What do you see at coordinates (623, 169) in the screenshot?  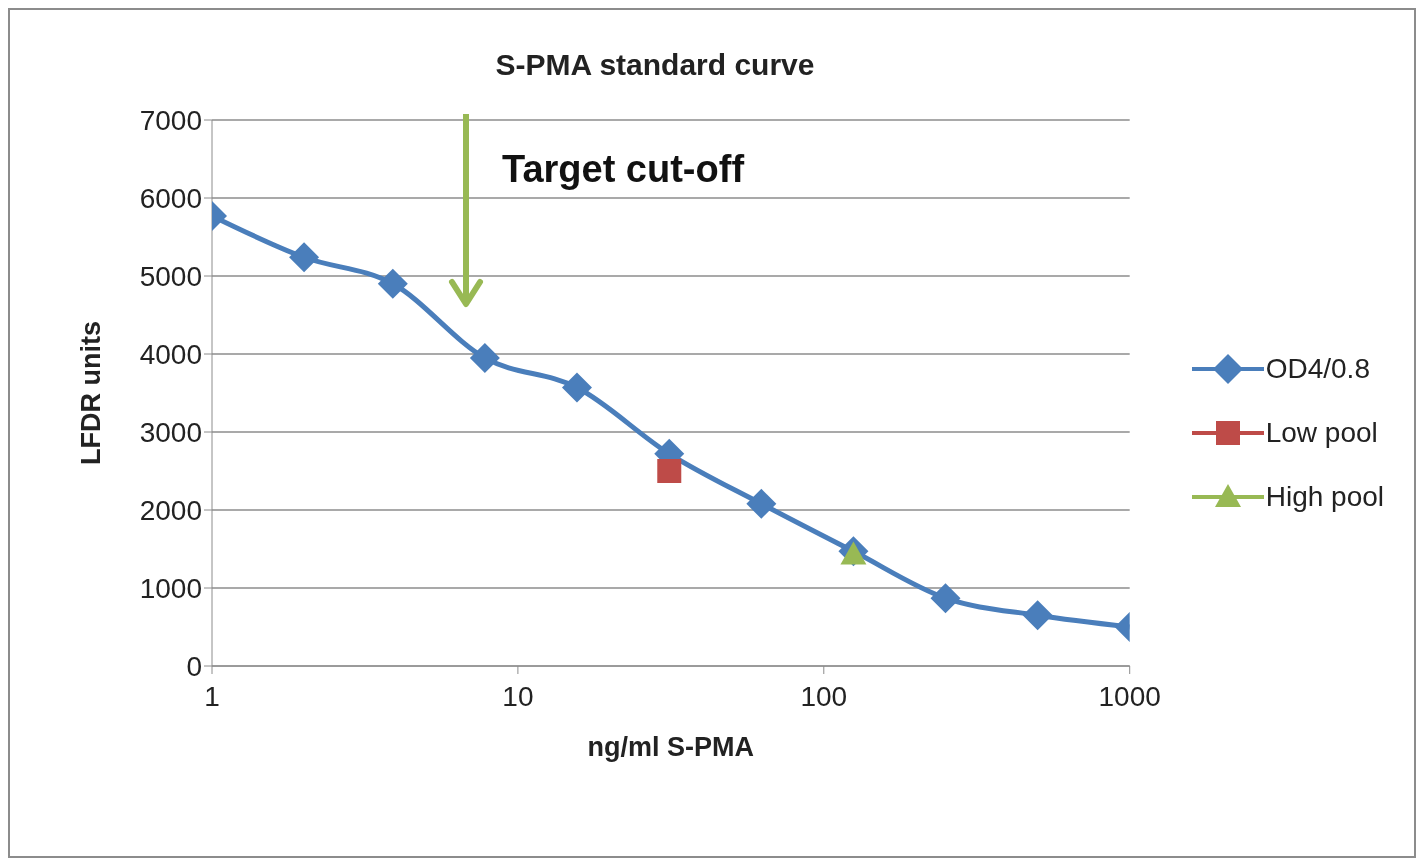 I see `annotation: Target cut-off` at bounding box center [623, 169].